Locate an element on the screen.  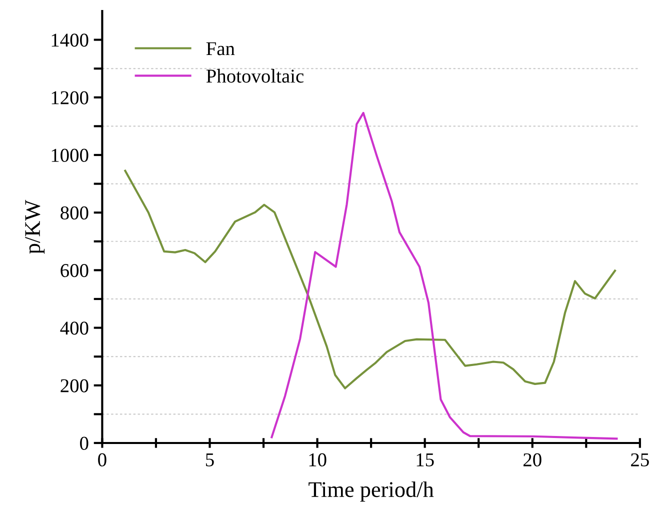
y-tick-label: 1200 is located at coordinates (70, 97).